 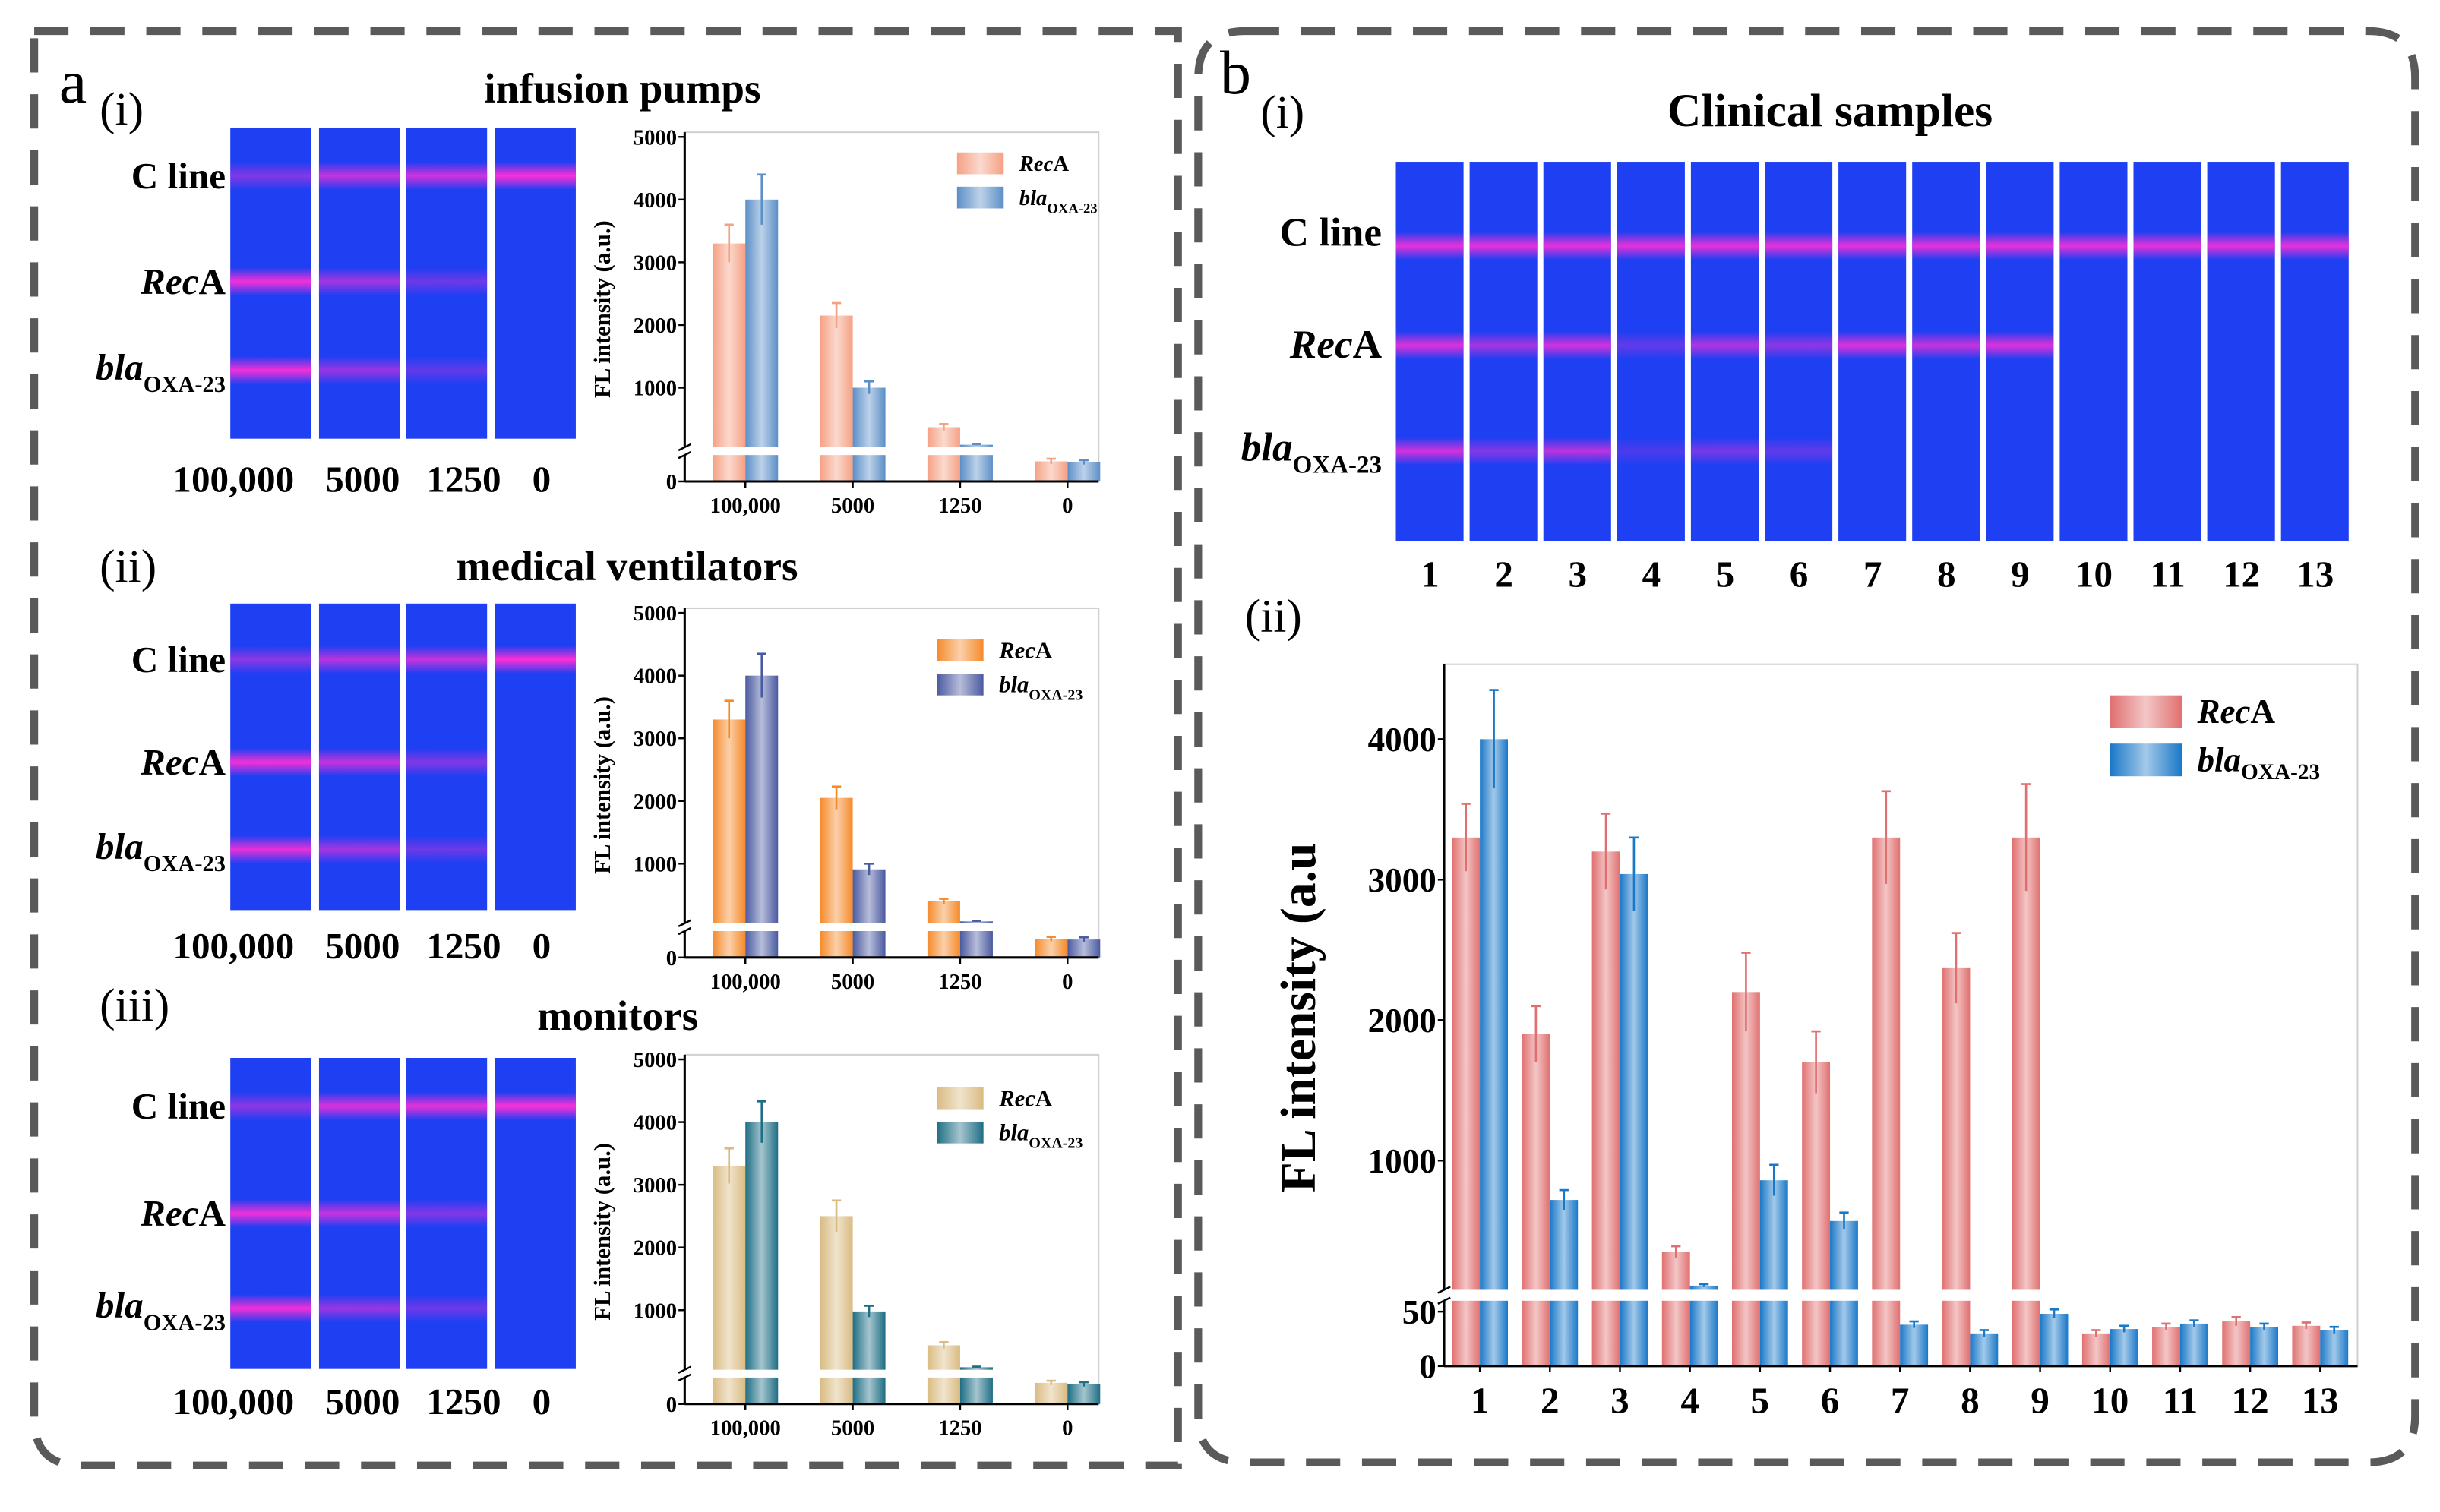 What do you see at coordinates (1067, 1428) in the screenshot?
I see `x-tick-label: 0` at bounding box center [1067, 1428].